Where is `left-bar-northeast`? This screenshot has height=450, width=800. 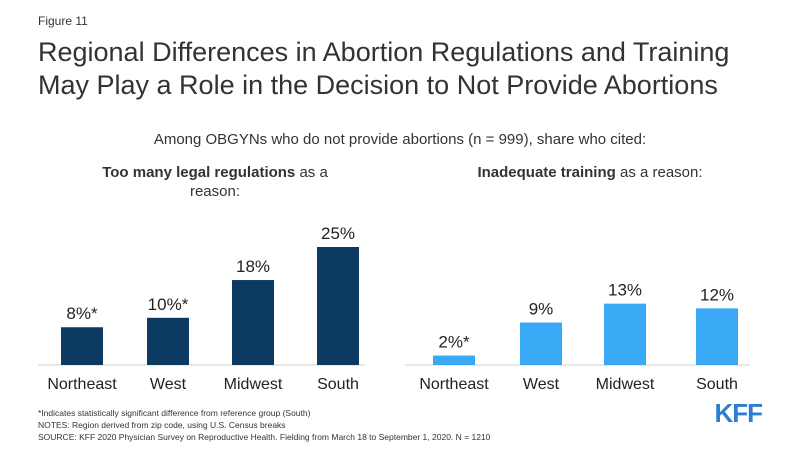 left-bar-northeast is located at coordinates (82, 346).